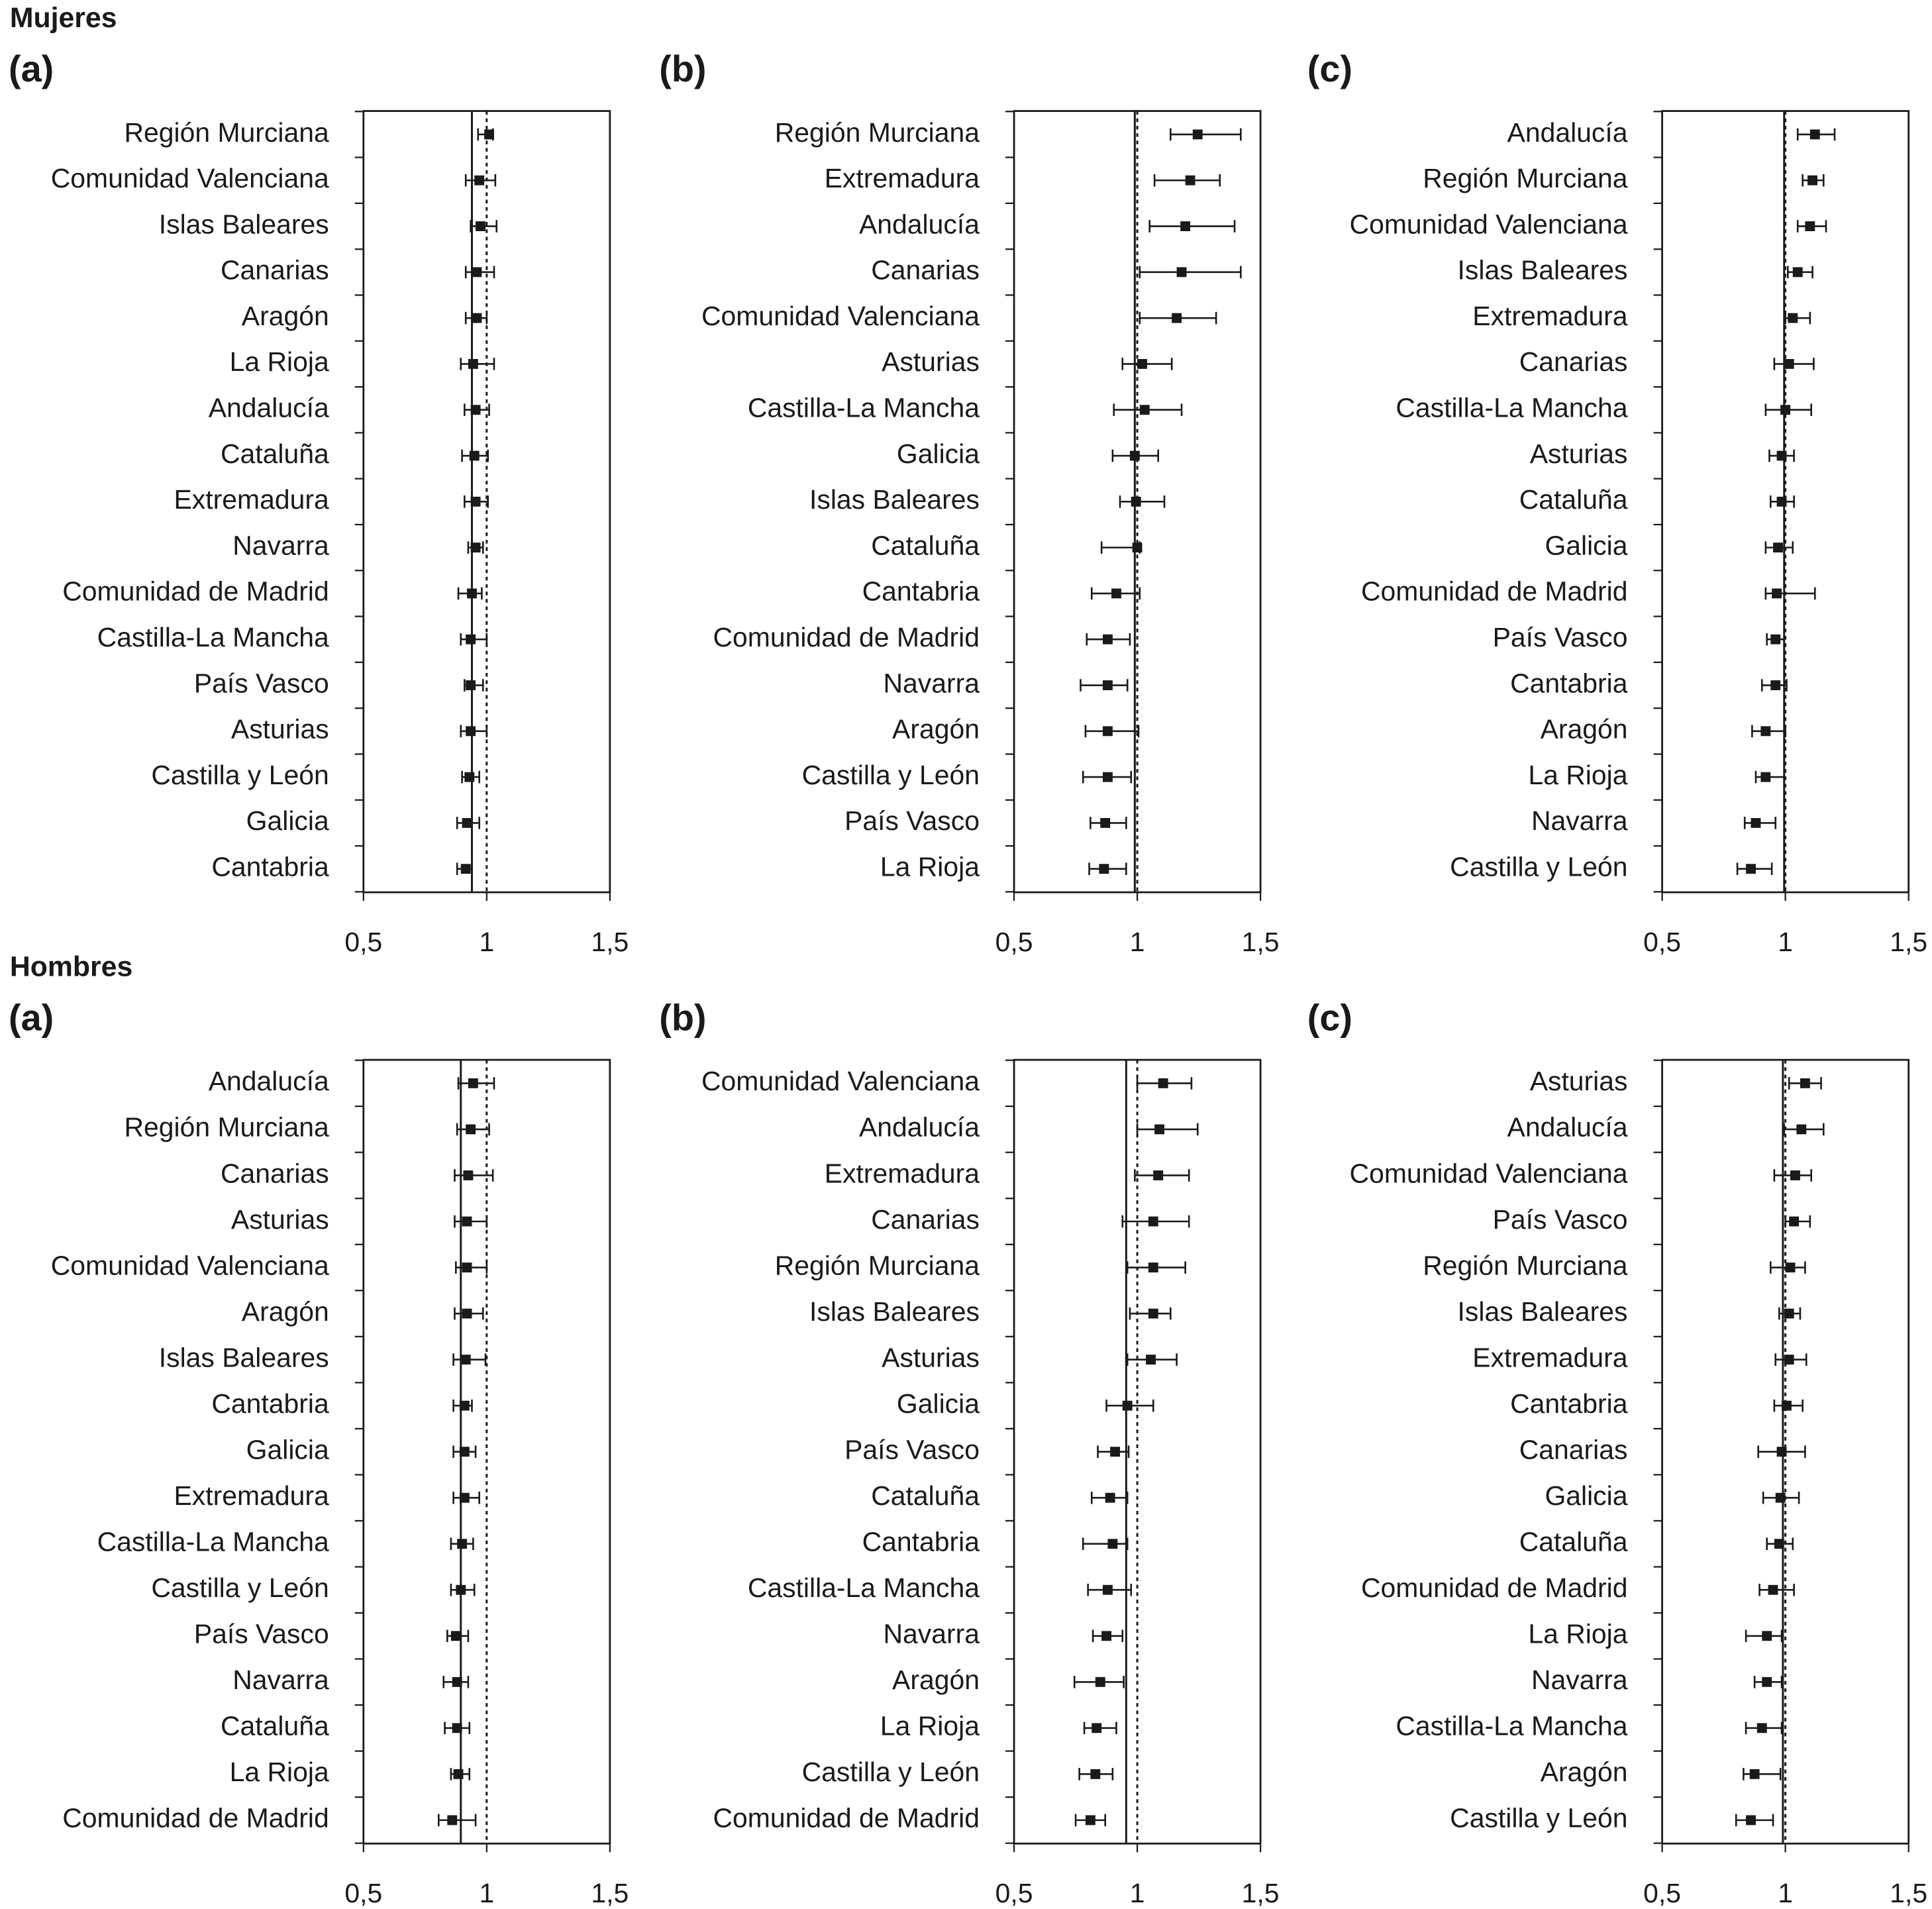  I want to click on panel-label: (b), so click(682, 68).